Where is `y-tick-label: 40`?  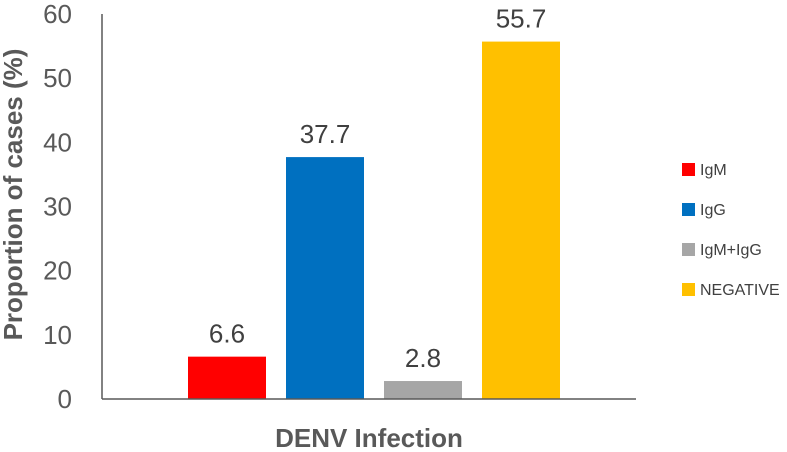
y-tick-label: 40 is located at coordinates (57, 142).